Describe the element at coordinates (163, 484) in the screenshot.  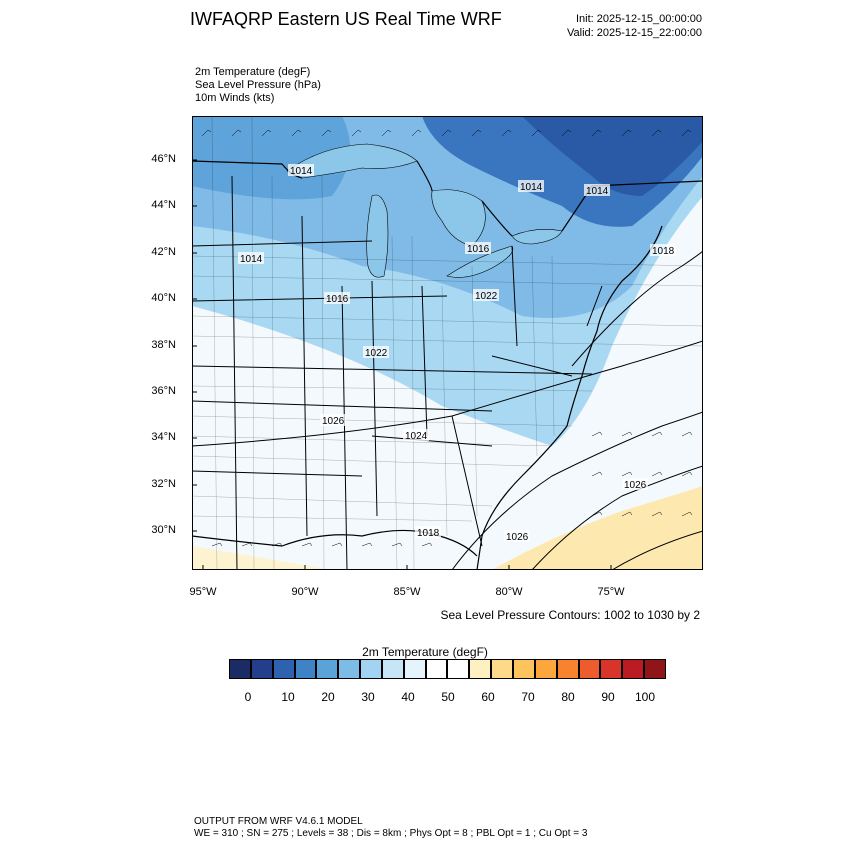
I see `latitude-label: 32°N` at that location.